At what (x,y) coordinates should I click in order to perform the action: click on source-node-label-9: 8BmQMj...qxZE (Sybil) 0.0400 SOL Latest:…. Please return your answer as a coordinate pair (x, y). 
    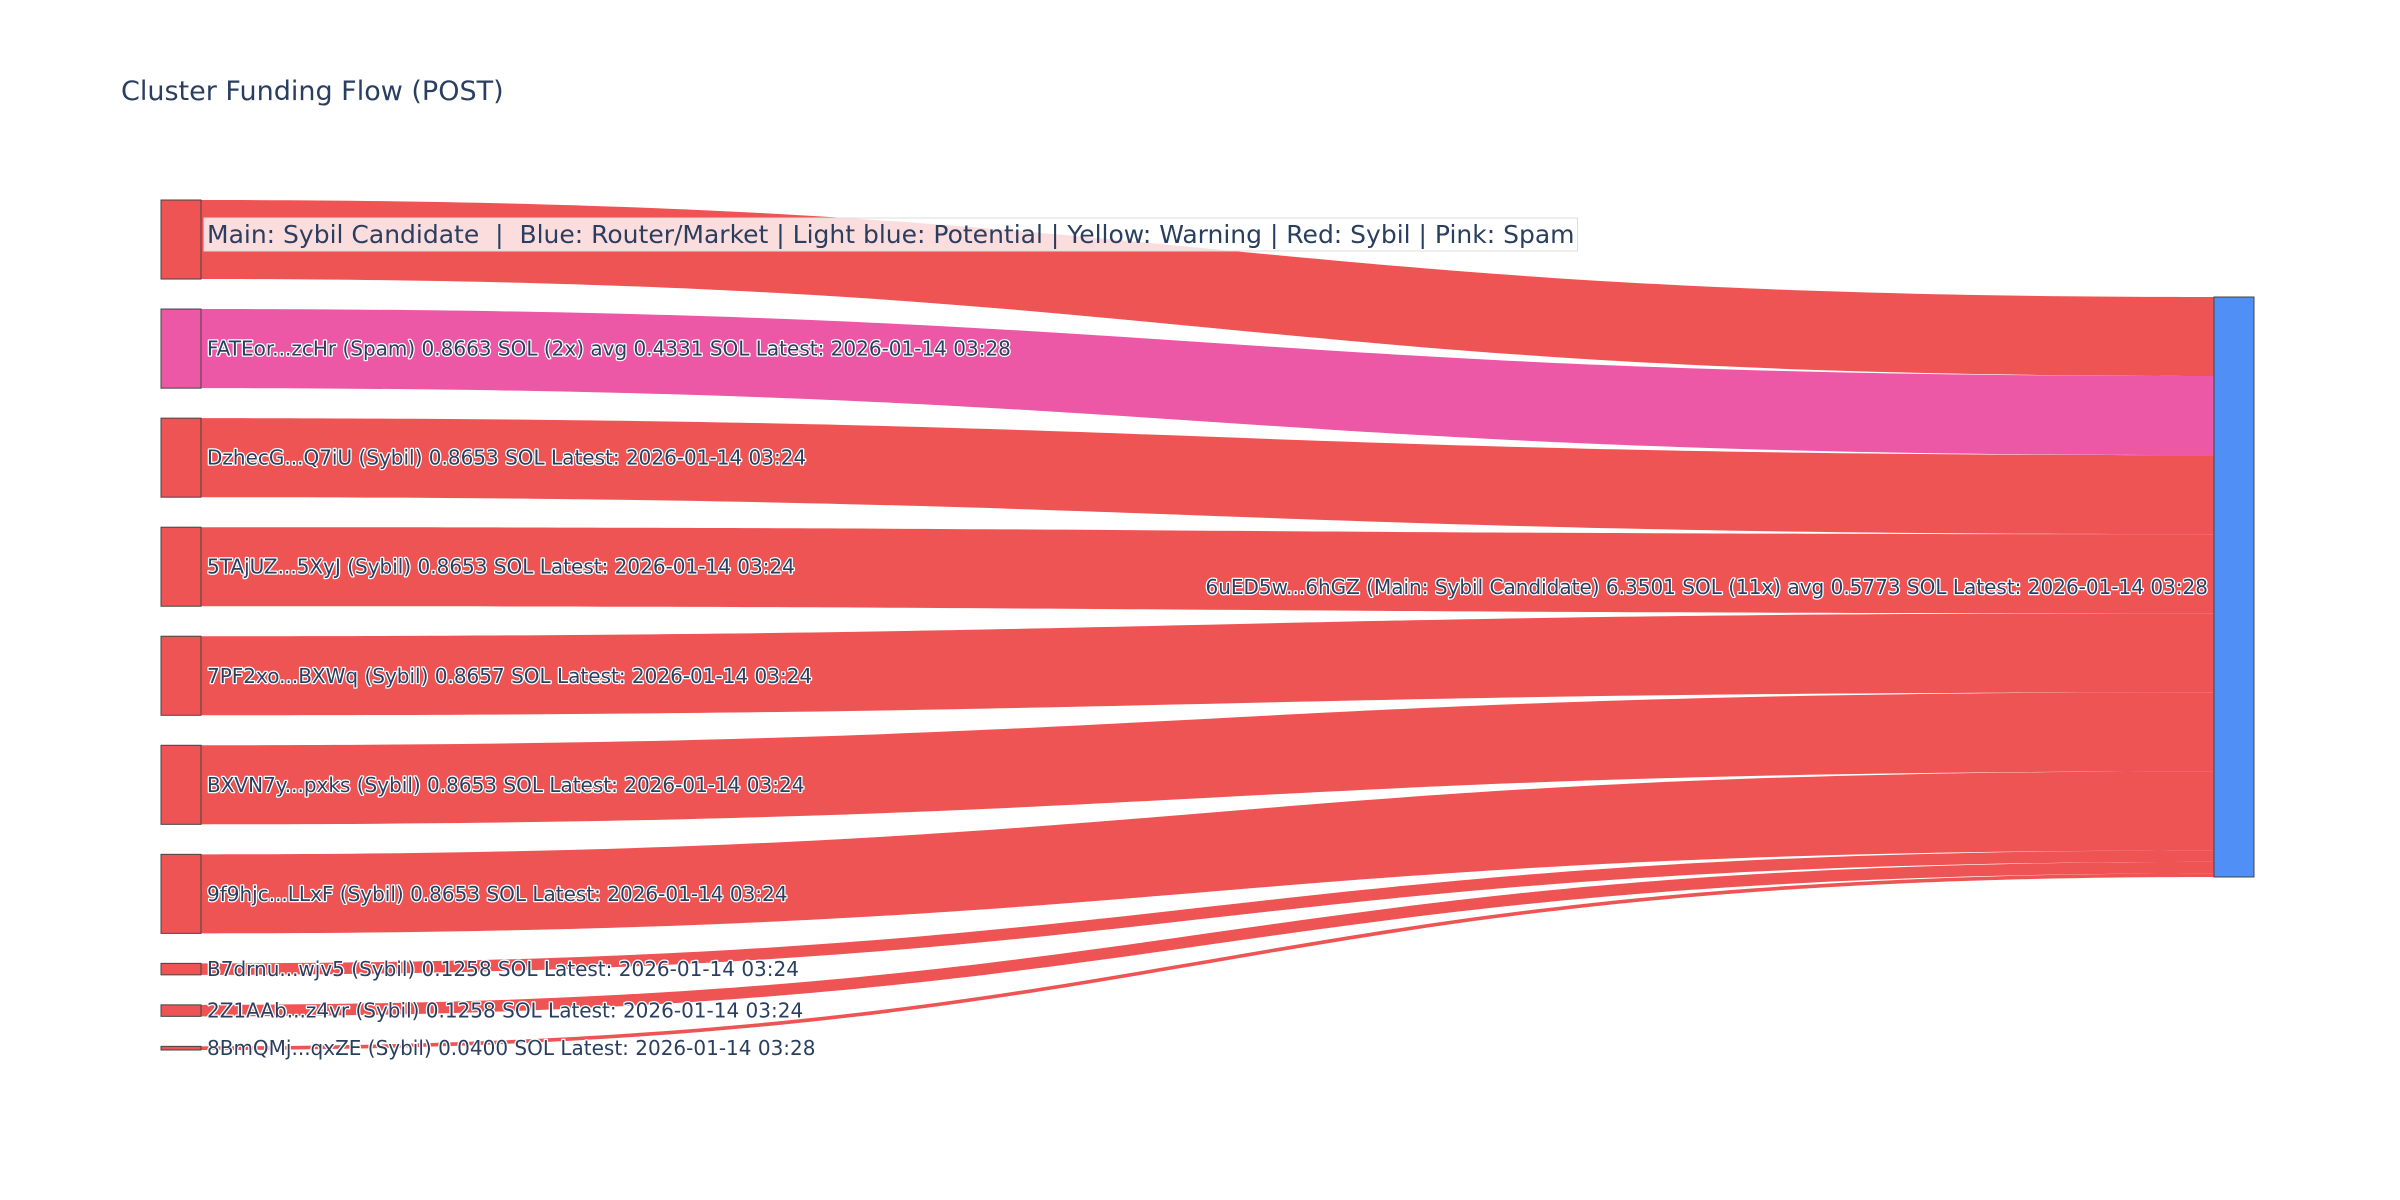
    Looking at the image, I should click on (511, 1048).